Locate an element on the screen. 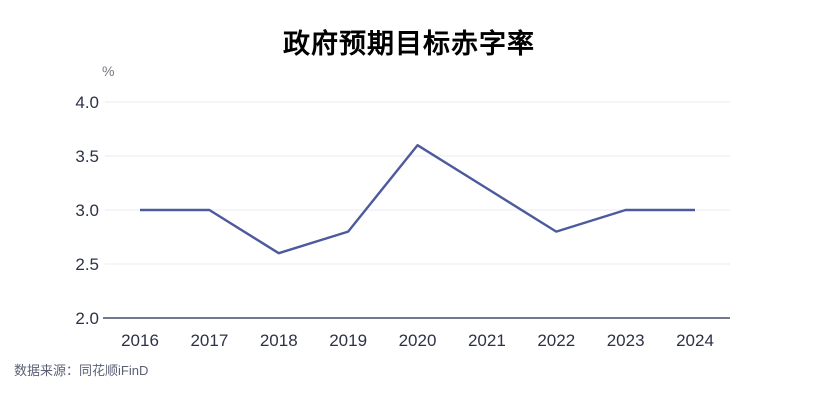 The height and width of the screenshot is (400, 818). x-tick-label: 2016 is located at coordinates (140, 340).